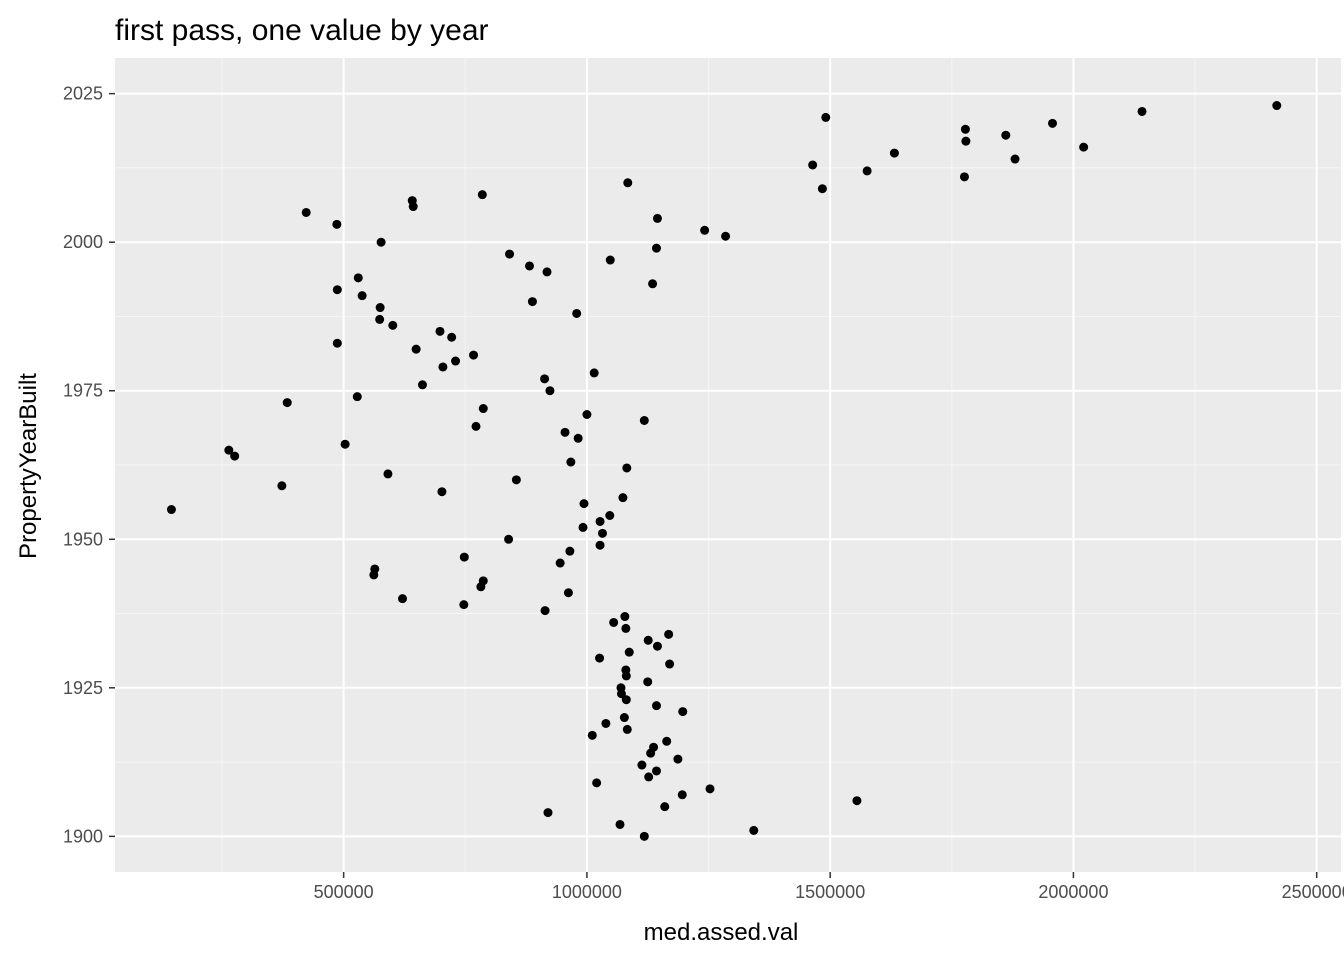  I want to click on x-tick-label: 1500000, so click(830, 892).